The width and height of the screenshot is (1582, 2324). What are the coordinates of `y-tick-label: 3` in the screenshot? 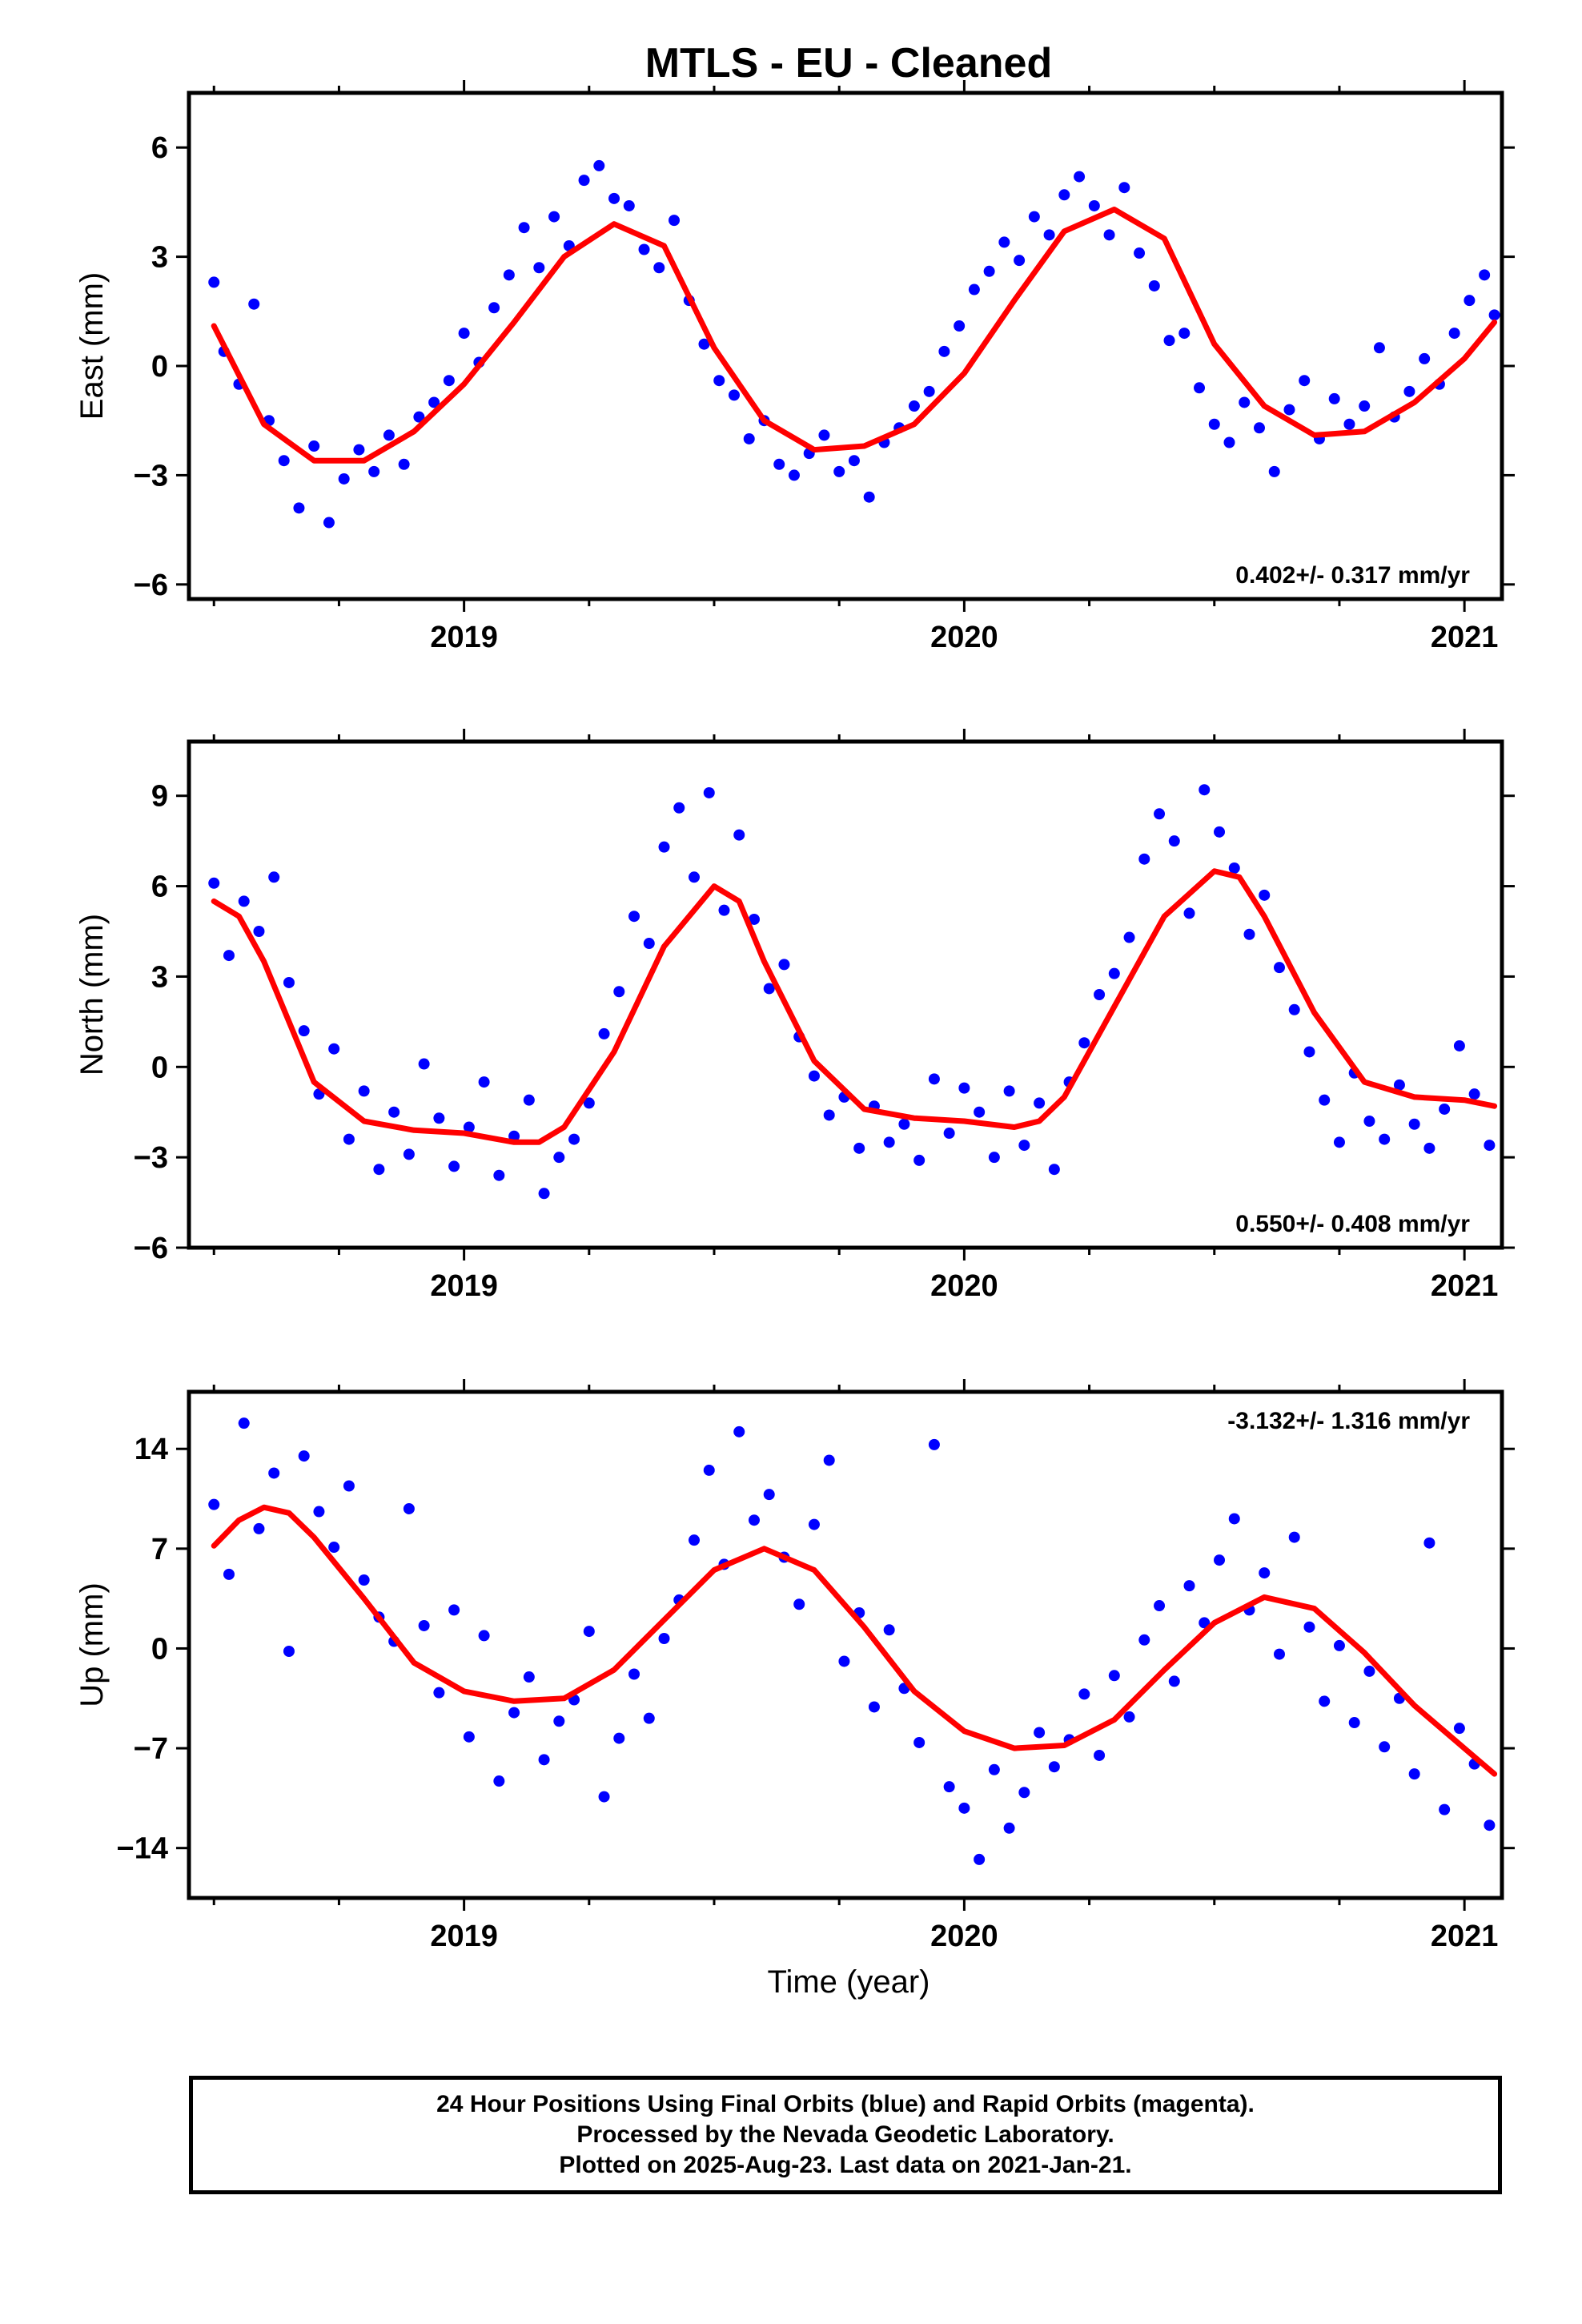 It's located at (159, 977).